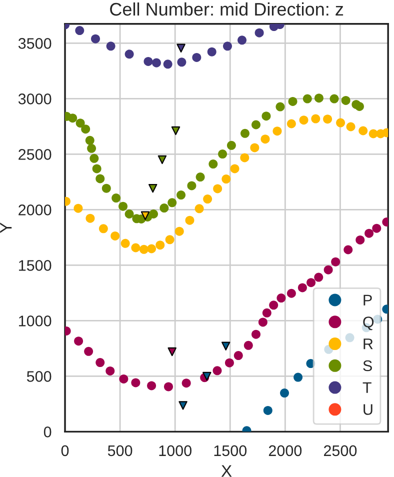 The width and height of the screenshot is (394, 477). I want to click on x-tick-label: 2500, so click(340, 450).